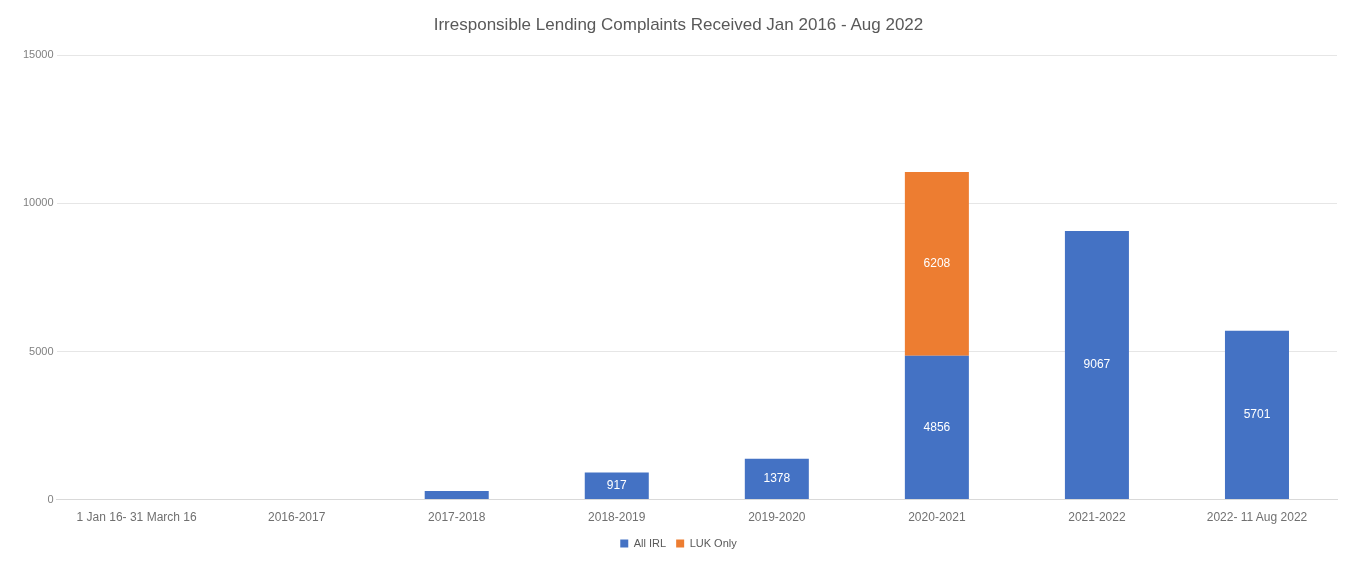 Image resolution: width=1357 pixels, height=564 pixels. I want to click on y-tick-label: 5000, so click(41, 350).